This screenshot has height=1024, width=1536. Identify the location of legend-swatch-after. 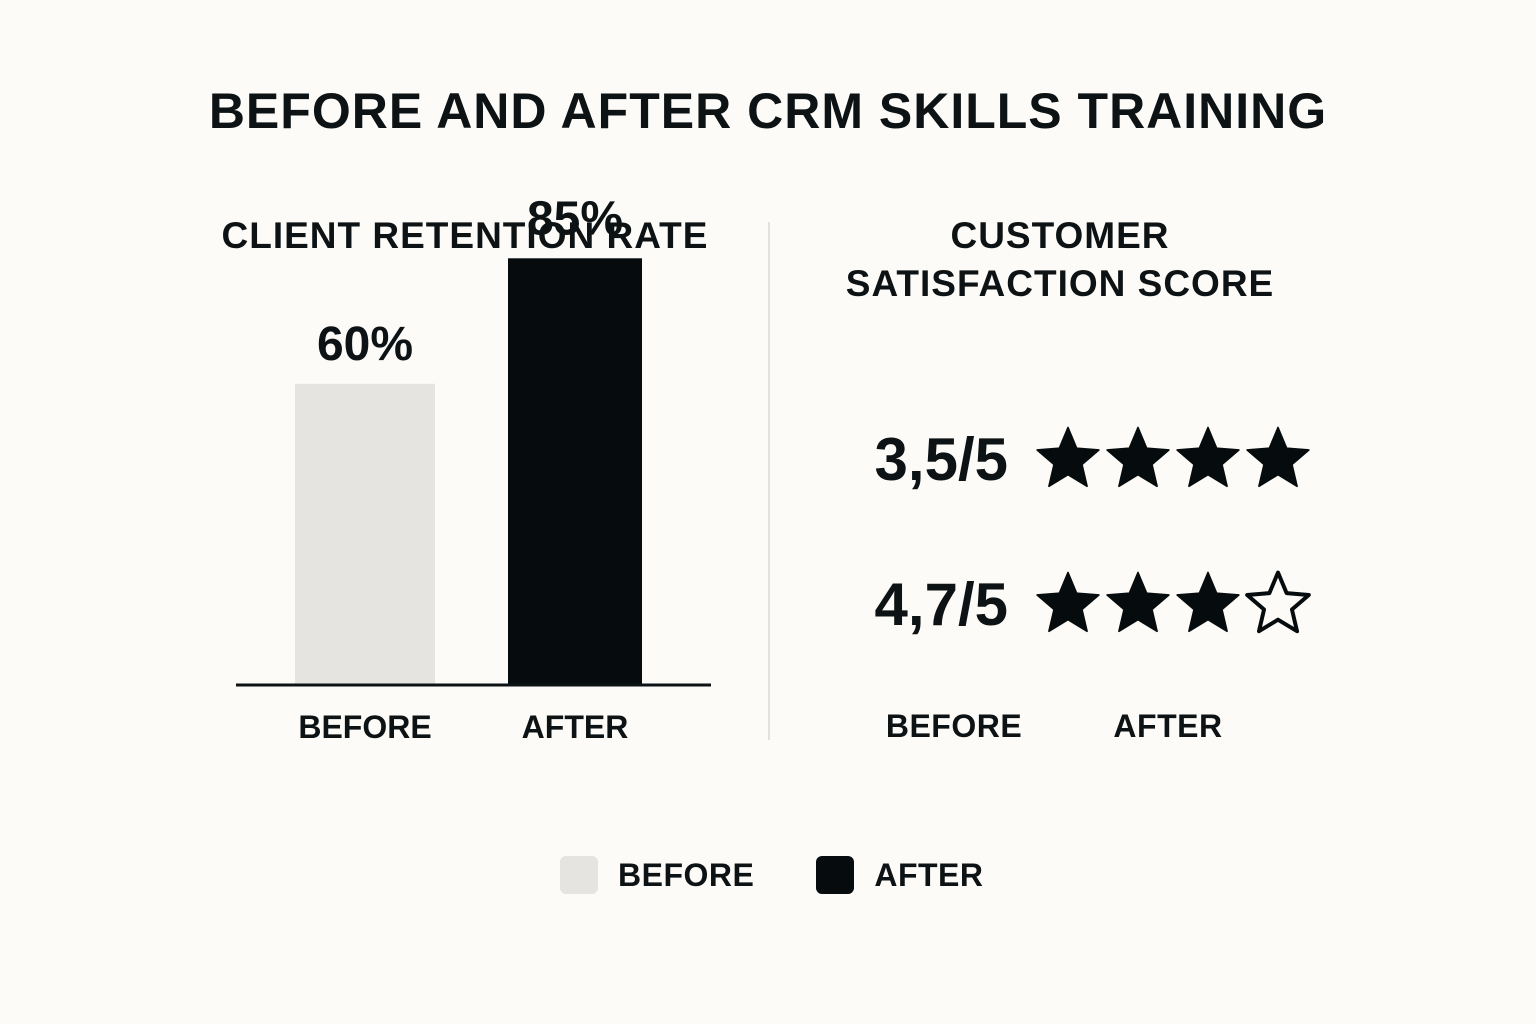
(835, 875).